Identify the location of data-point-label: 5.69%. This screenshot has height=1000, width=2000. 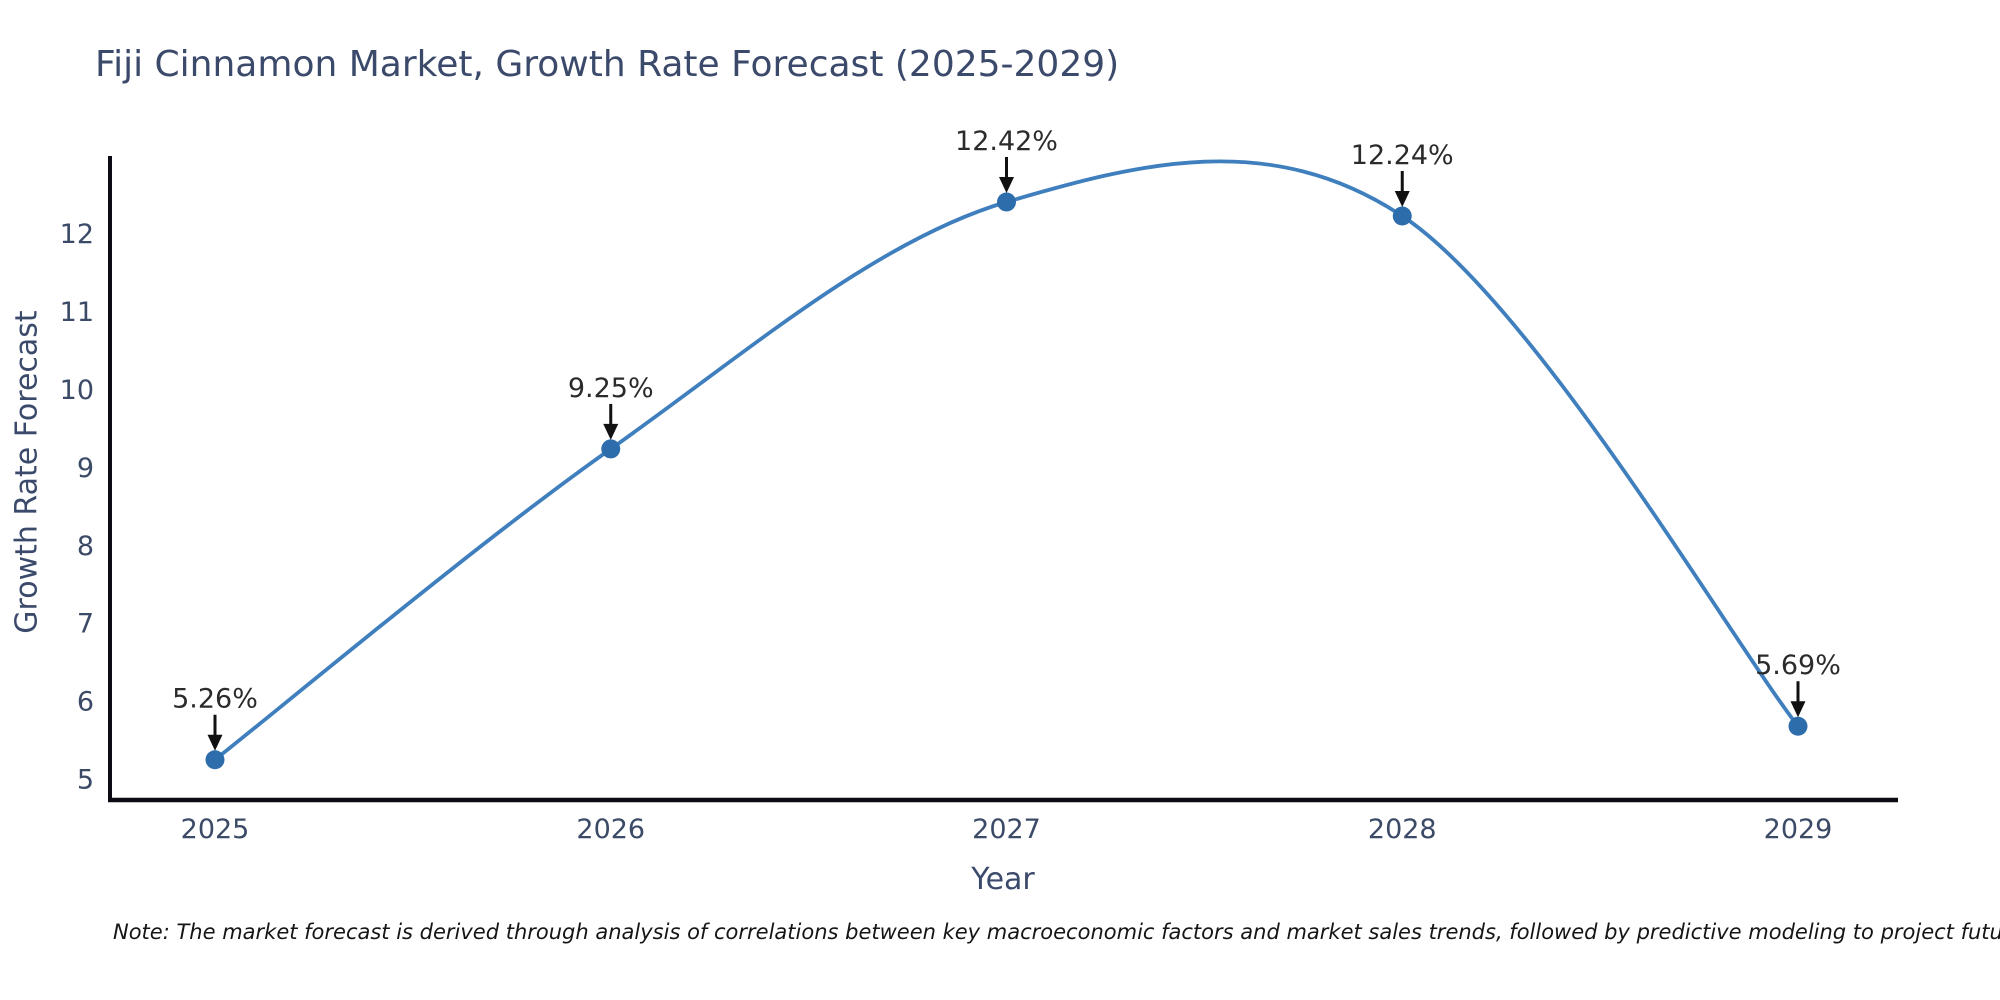
(1798, 665).